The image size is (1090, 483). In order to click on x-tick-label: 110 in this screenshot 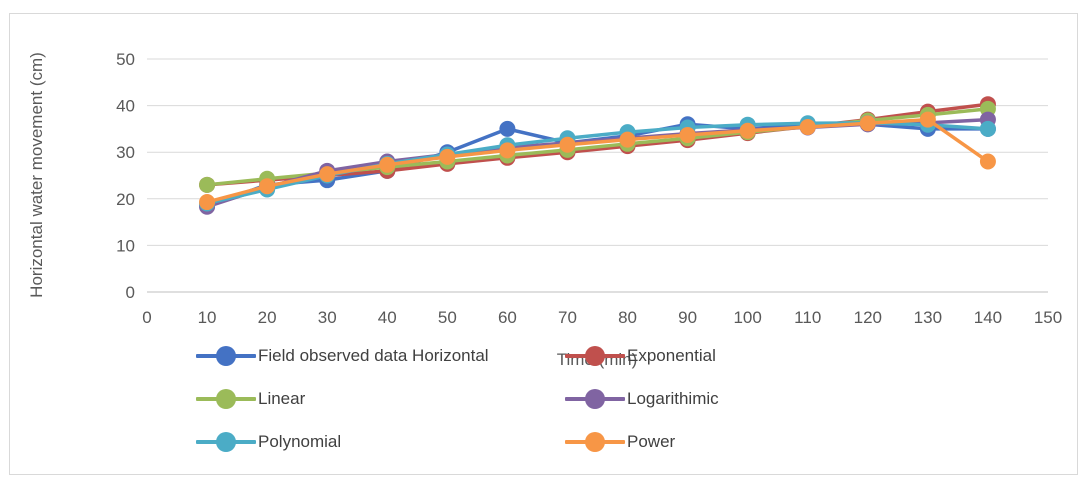, I will do `click(807, 317)`.